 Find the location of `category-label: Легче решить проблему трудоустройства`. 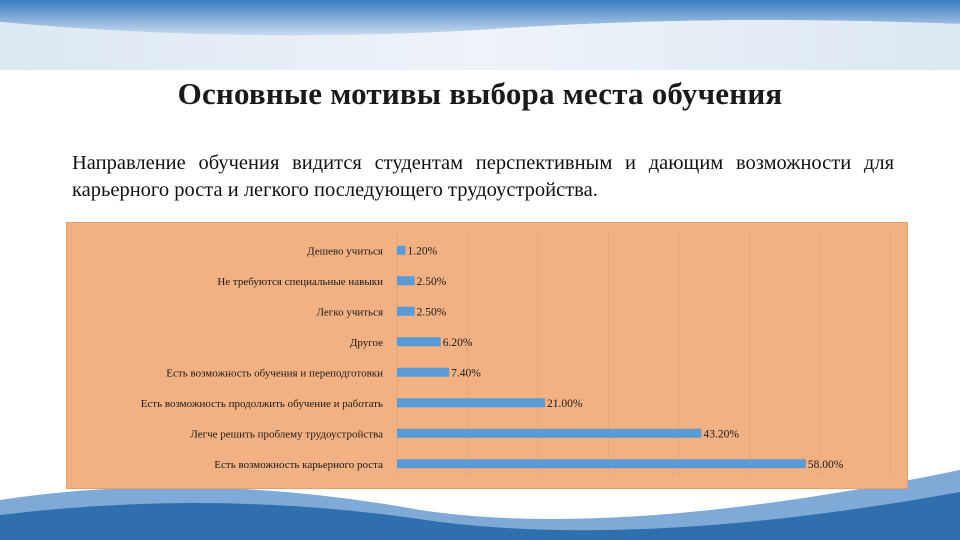

category-label: Легче решить проблему трудоустройства is located at coordinates (286, 434).